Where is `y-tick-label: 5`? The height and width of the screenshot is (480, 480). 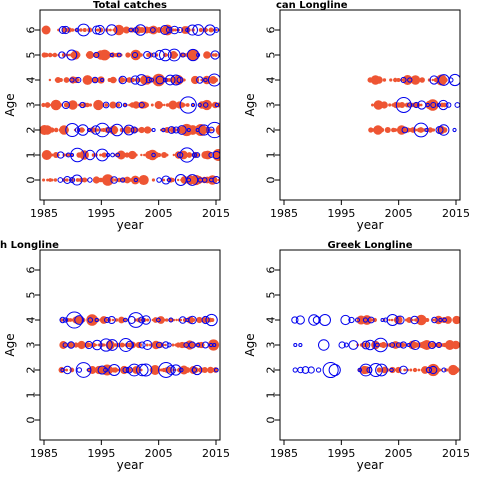 y-tick-label: 5 is located at coordinates (31, 55).